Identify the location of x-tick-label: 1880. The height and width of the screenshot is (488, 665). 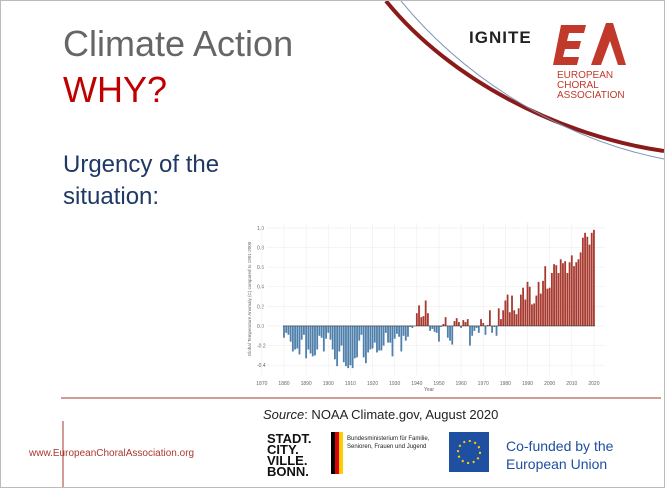
(283, 384).